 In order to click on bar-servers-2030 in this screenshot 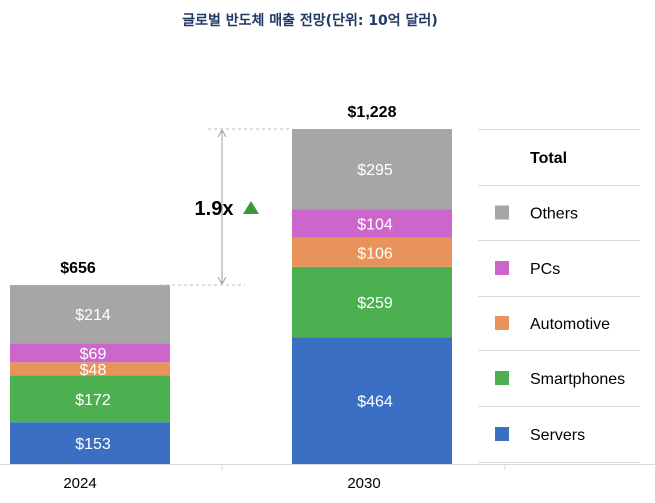, I will do `click(372, 400)`.